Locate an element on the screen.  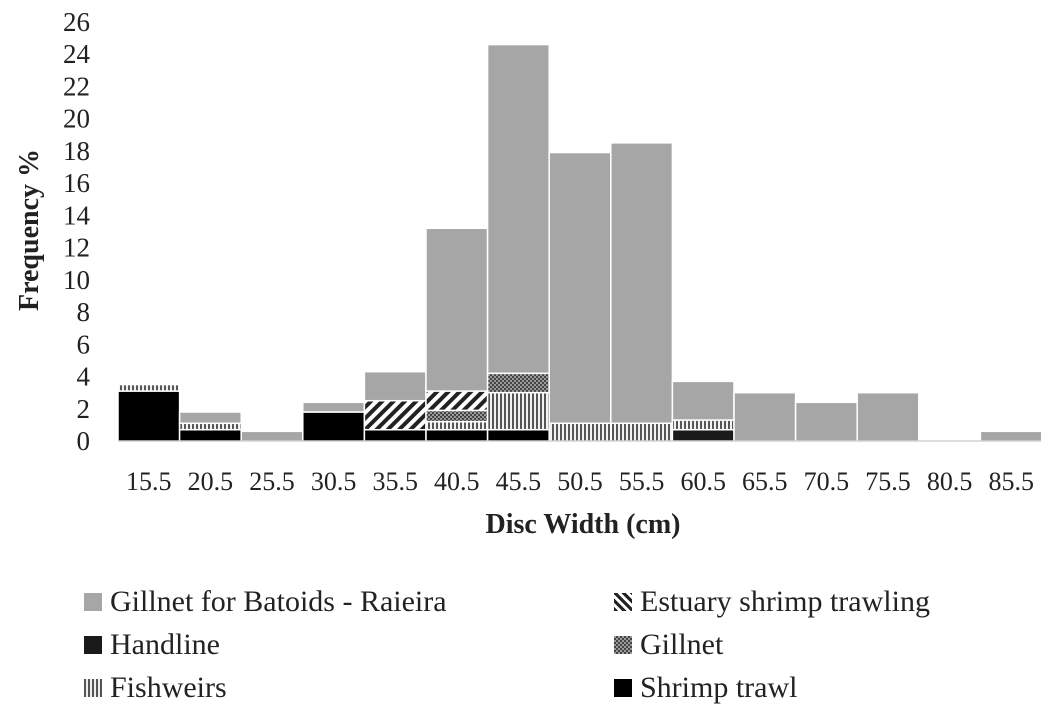
x-tick-label: 35.5 is located at coordinates (395, 481).